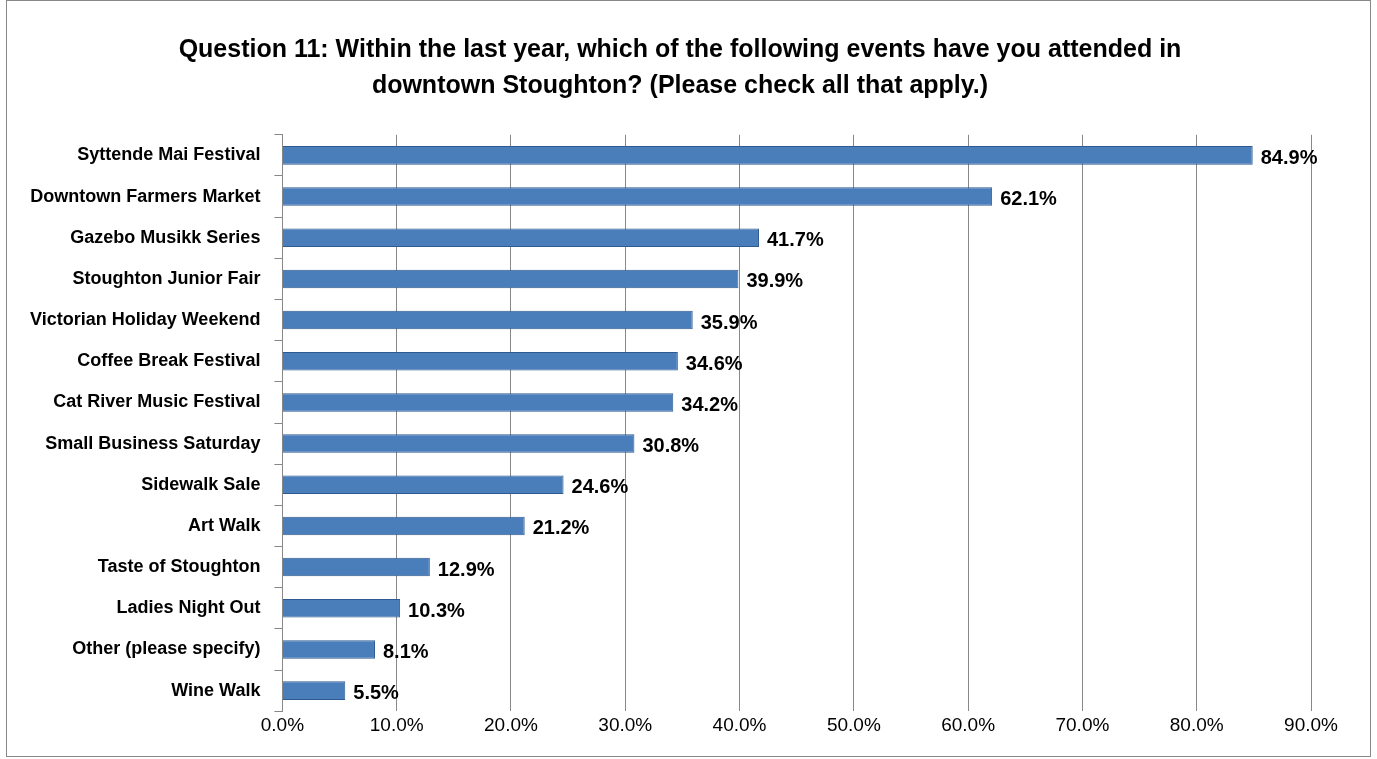  I want to click on y-tick-label: Taste of Stoughton, so click(179, 566).